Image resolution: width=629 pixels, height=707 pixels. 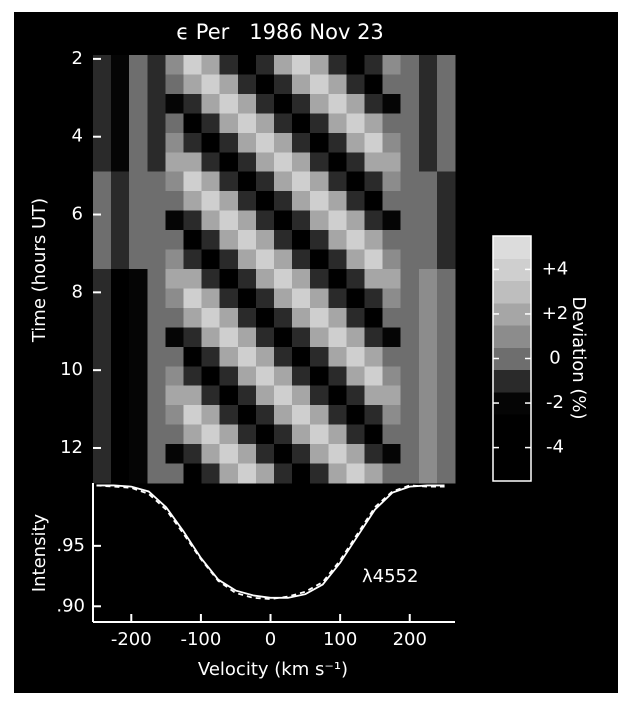 I want to click on y-tick-label: .90, so click(x=70, y=605).